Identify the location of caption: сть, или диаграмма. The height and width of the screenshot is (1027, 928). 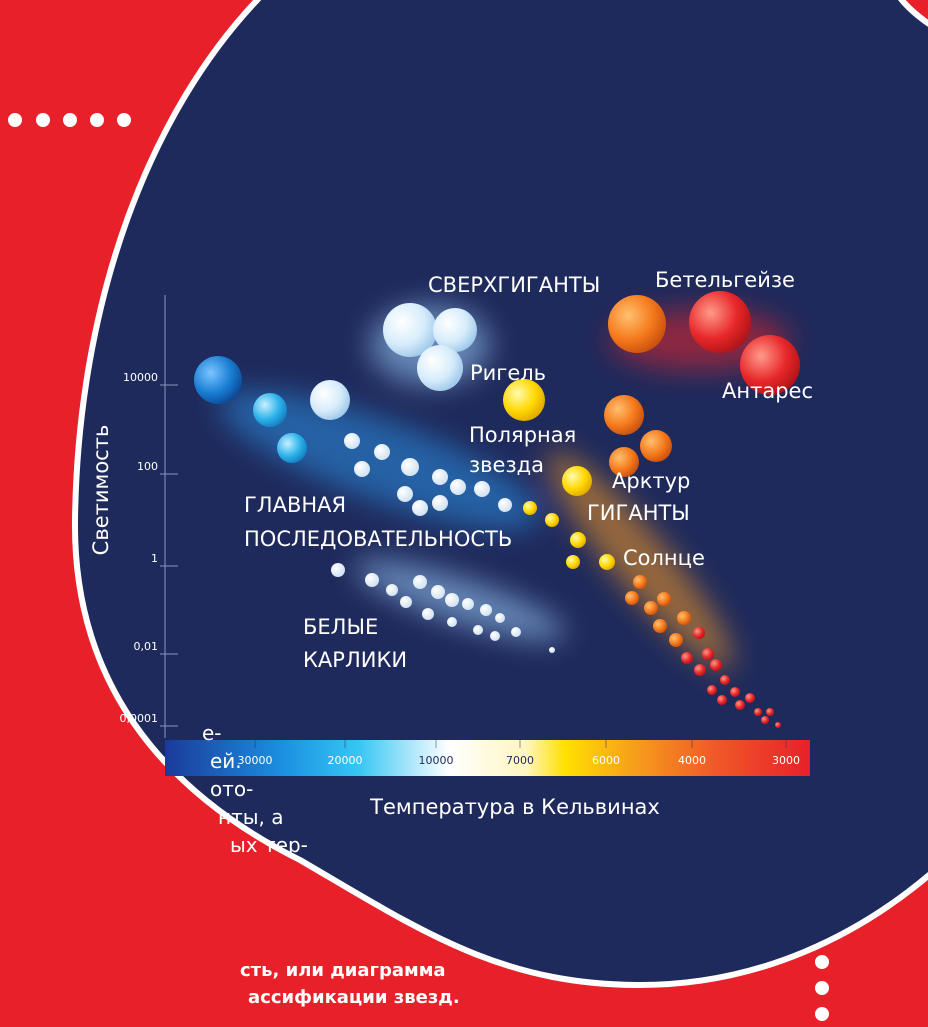
(343, 970).